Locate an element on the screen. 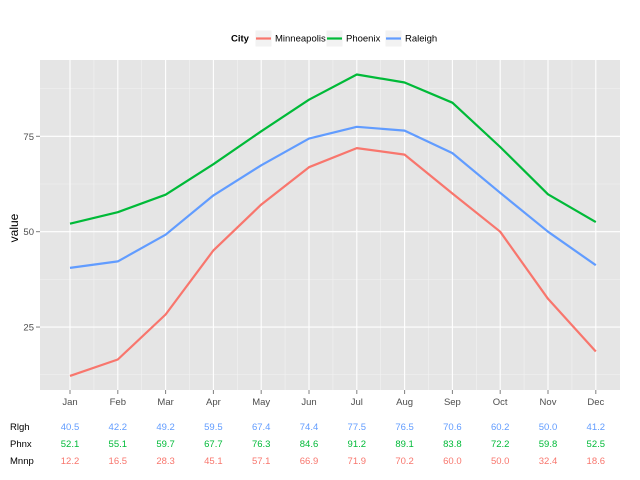 This screenshot has width=640, height=480. table-row-label: Mnnp is located at coordinates (22, 461).